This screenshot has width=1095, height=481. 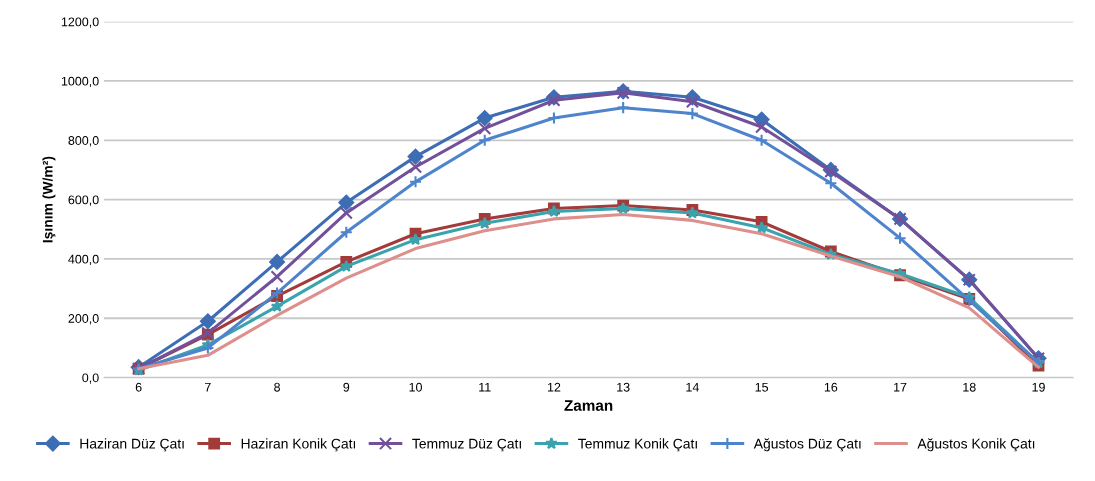 I want to click on y-axis-title: Işınım (W/m²), so click(x=49, y=199).